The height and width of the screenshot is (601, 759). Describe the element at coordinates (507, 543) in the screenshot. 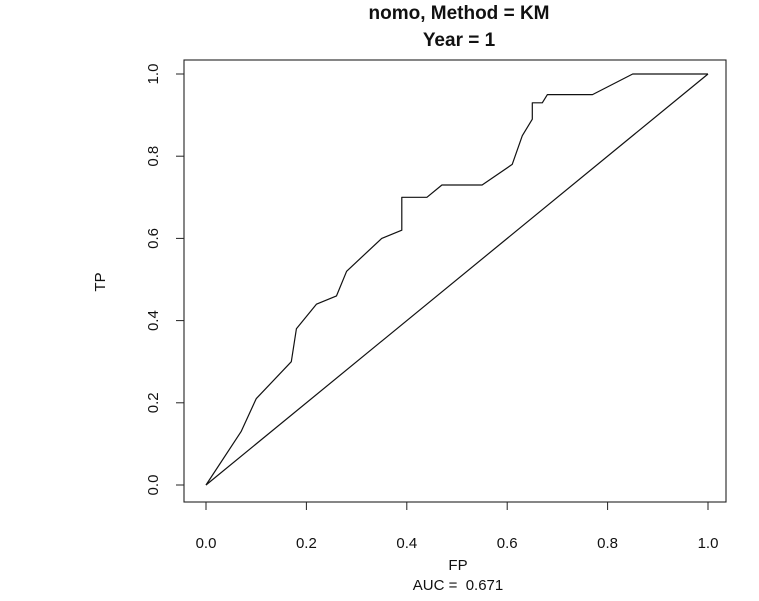

I see `x-tick-label: 0.6` at that location.